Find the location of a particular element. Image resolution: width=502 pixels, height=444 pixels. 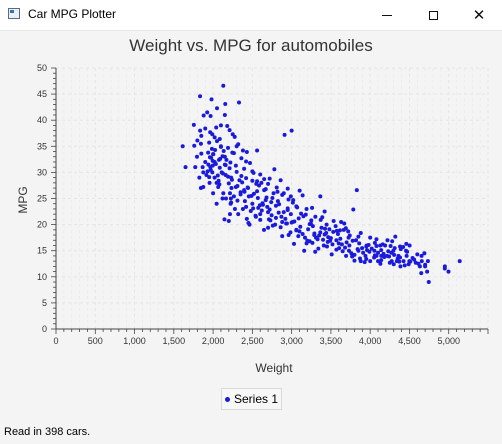

close-button: ✕ is located at coordinates (479, 15).